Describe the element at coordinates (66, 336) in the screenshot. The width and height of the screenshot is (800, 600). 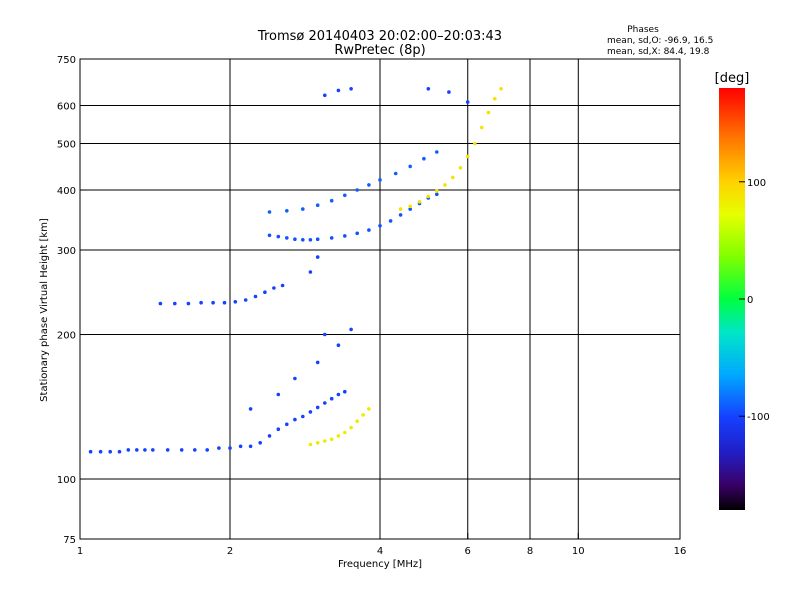
I see `y-tick-label: 200` at that location.